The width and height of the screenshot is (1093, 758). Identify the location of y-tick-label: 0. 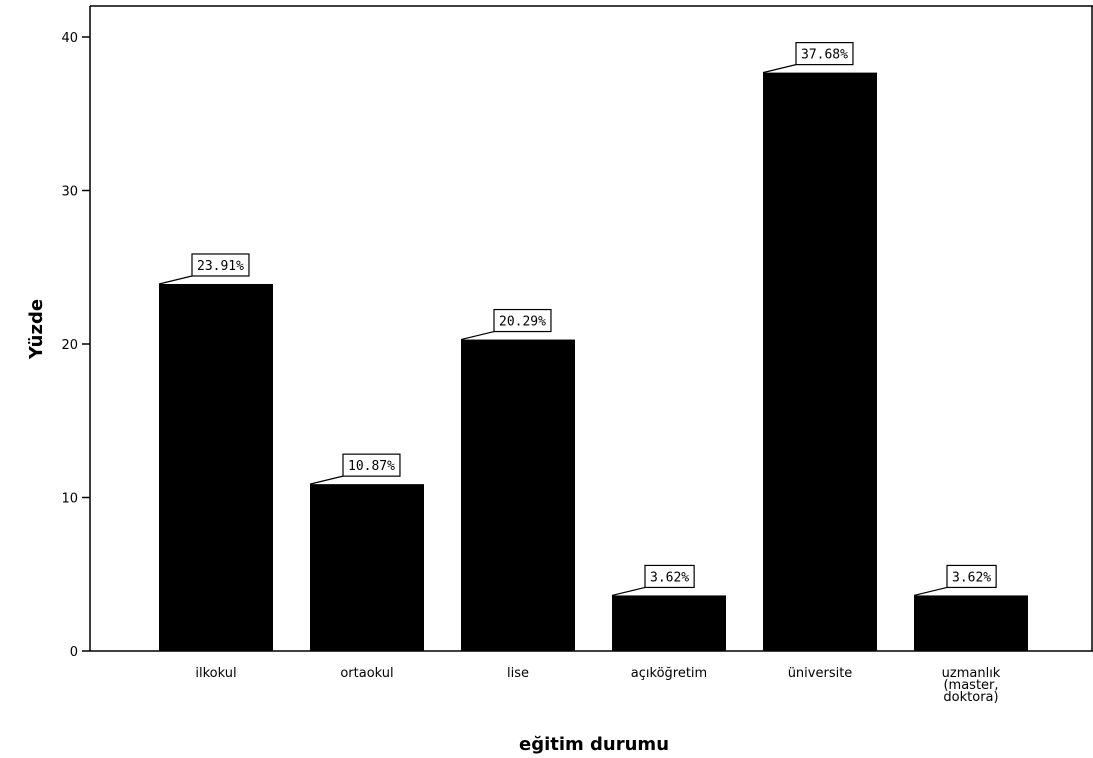
(74, 652).